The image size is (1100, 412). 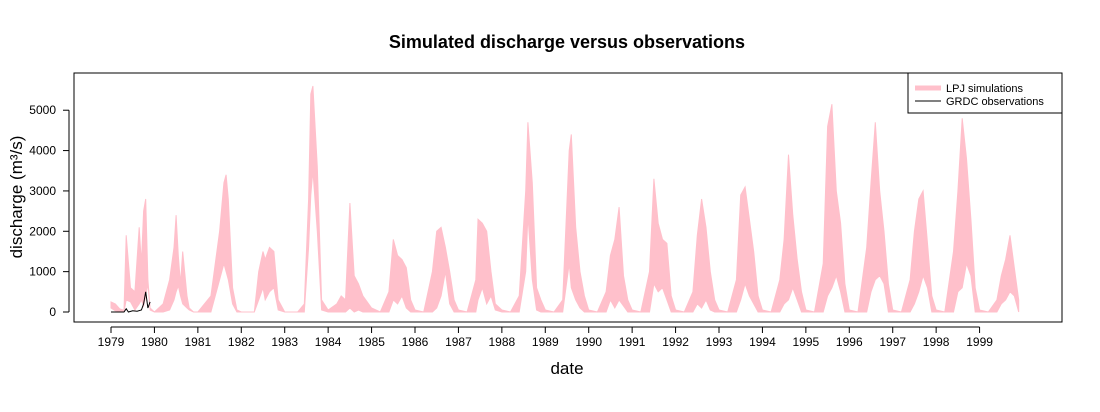 I want to click on legend-label-lpj: LPJ simulations, so click(x=985, y=89).